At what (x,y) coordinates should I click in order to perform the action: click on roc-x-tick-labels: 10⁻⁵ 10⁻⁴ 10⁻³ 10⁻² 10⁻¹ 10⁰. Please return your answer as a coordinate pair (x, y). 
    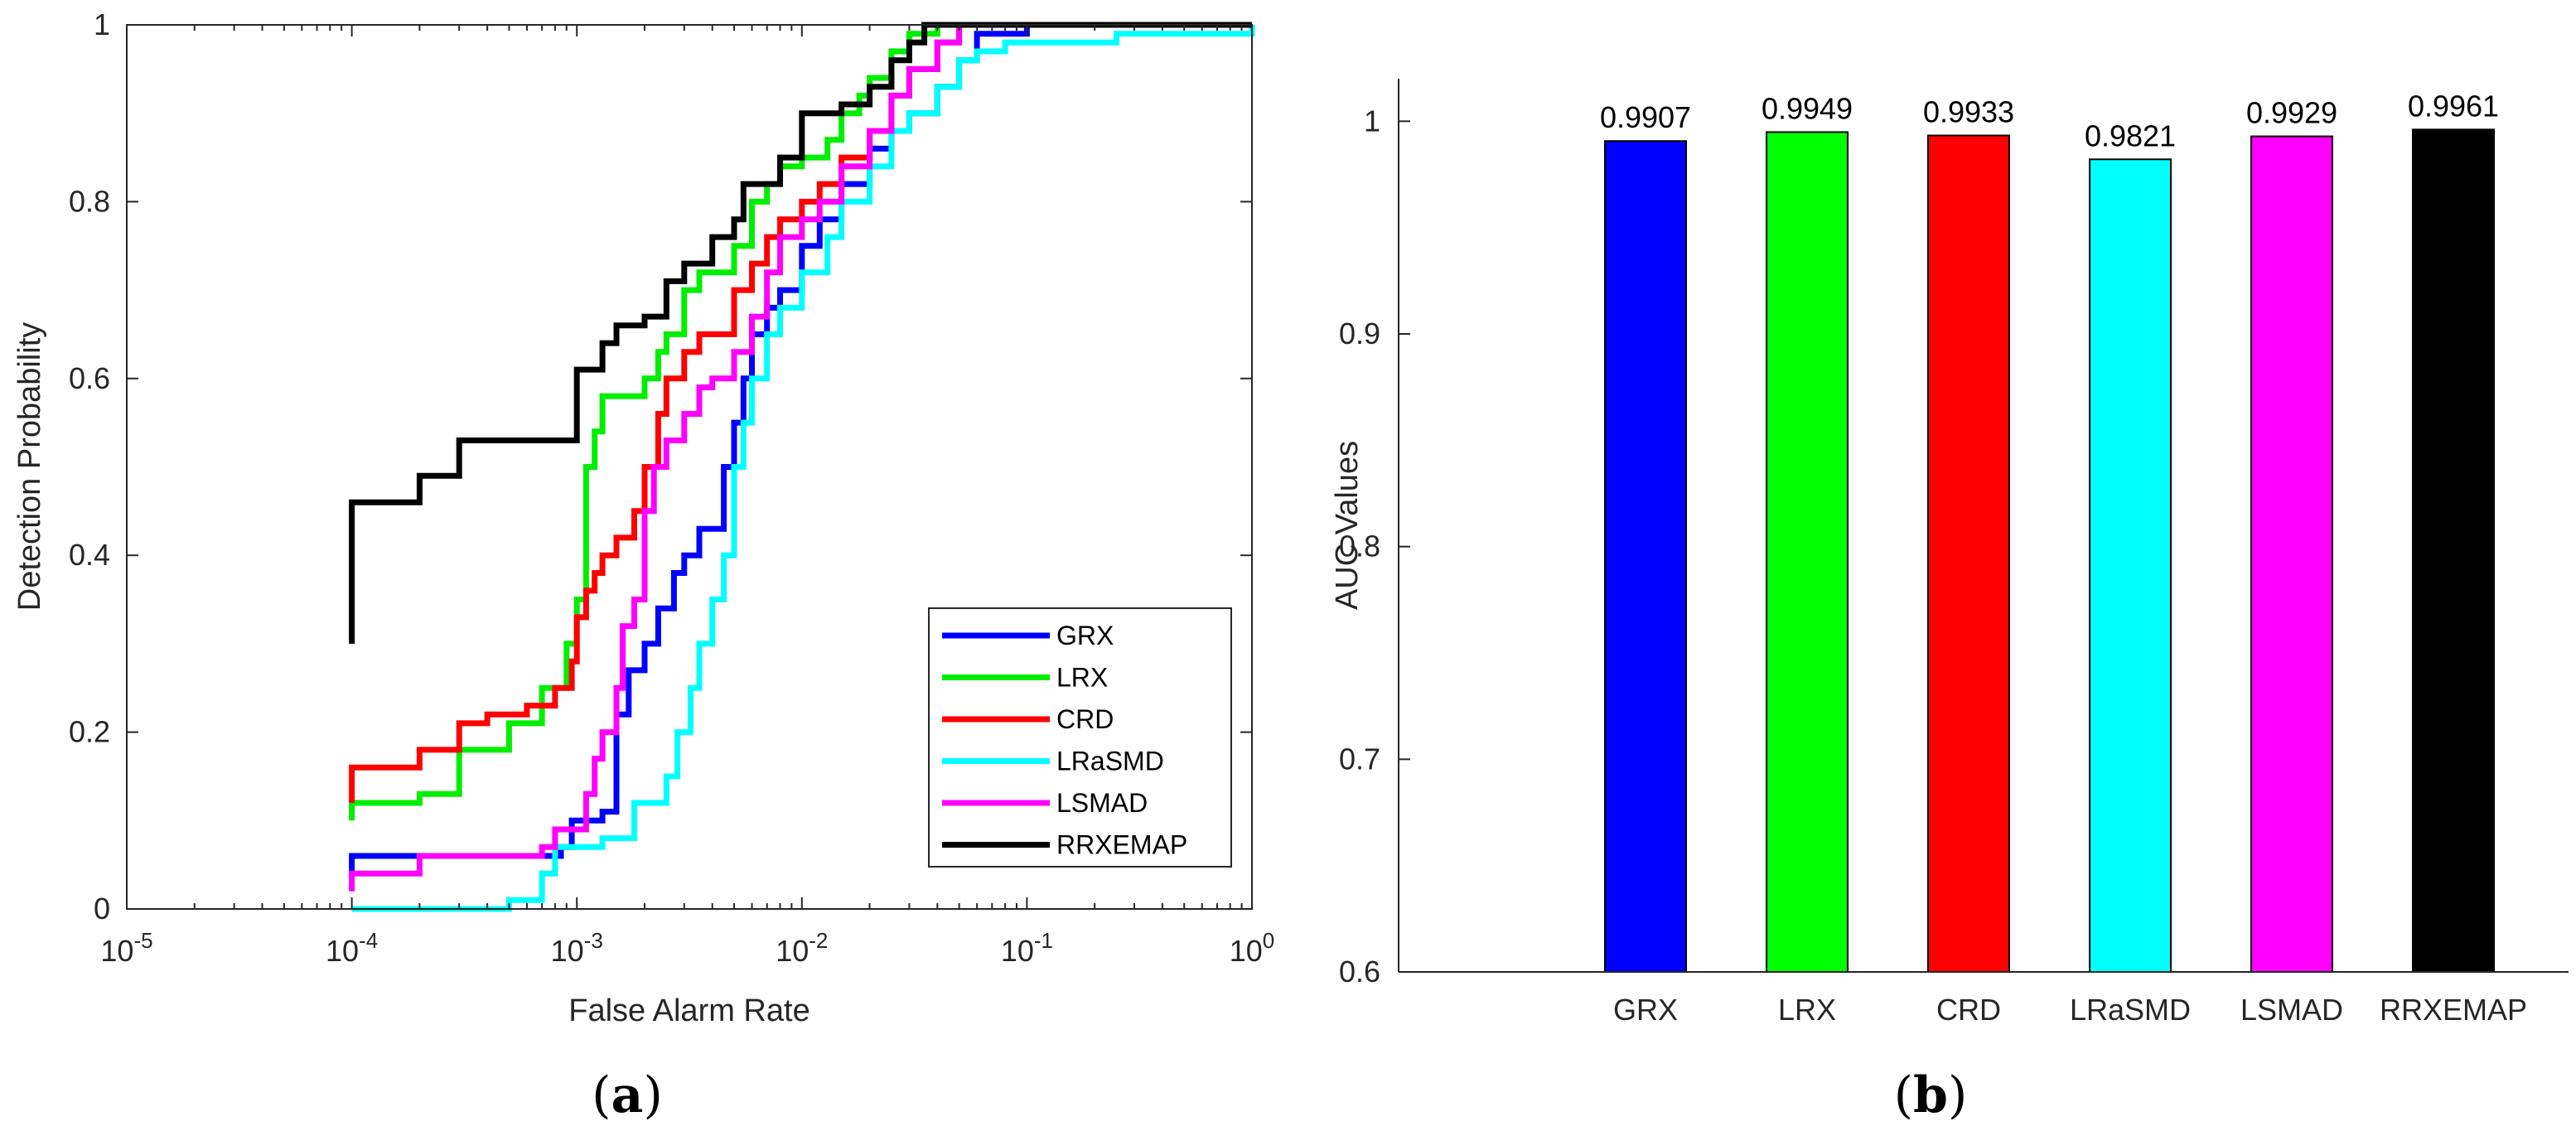
    Looking at the image, I should click on (687, 948).